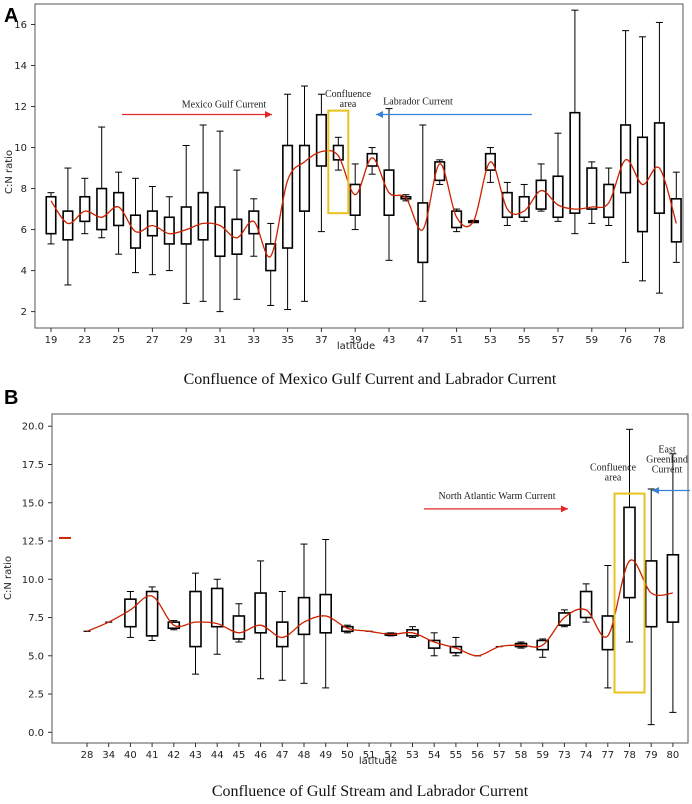 This screenshot has height=804, width=692. Describe the element at coordinates (36, 695) in the screenshot. I see `y-tick-label: 2.5` at that location.